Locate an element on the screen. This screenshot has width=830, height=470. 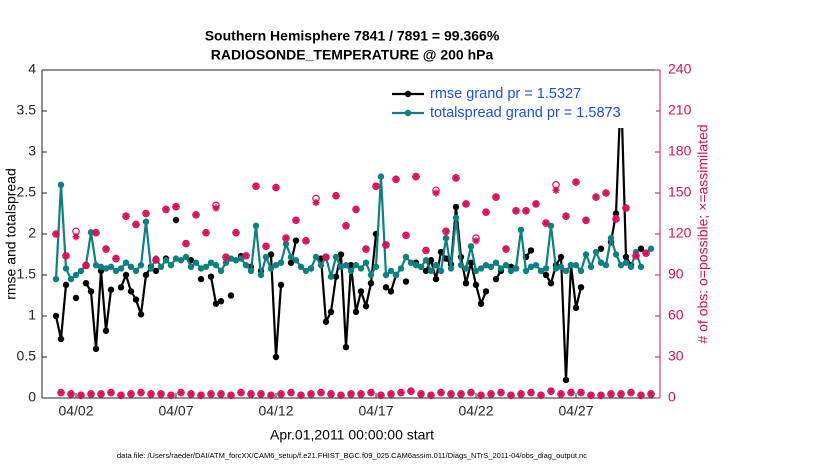
legend-dot is located at coordinates (408, 94).